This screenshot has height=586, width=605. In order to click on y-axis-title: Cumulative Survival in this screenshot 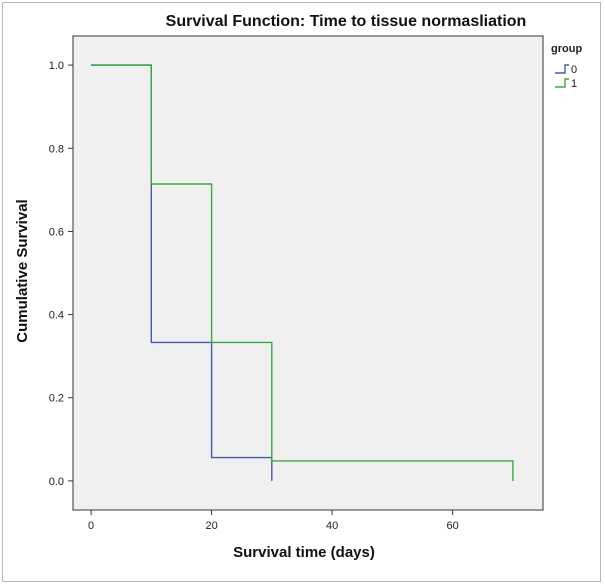, I will do `click(22, 270)`.